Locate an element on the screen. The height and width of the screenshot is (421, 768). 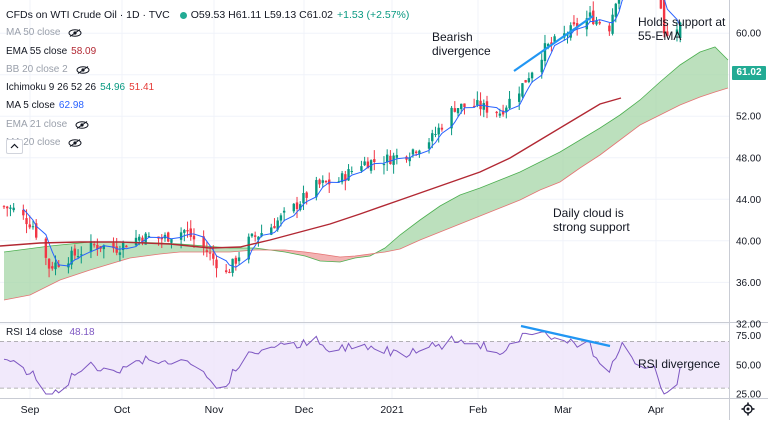
collapse-legend-button is located at coordinates (14, 146).